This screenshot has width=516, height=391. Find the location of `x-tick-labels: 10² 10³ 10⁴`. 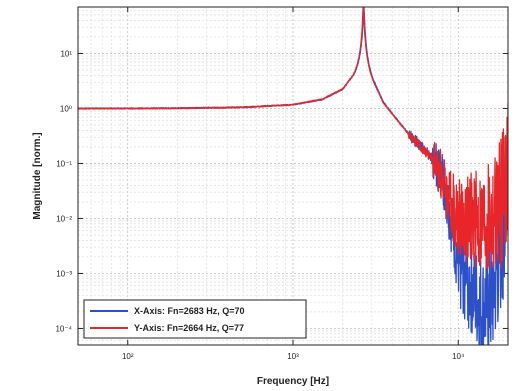

x-tick-labels: 10² 10³ 10⁴ is located at coordinates (293, 356).